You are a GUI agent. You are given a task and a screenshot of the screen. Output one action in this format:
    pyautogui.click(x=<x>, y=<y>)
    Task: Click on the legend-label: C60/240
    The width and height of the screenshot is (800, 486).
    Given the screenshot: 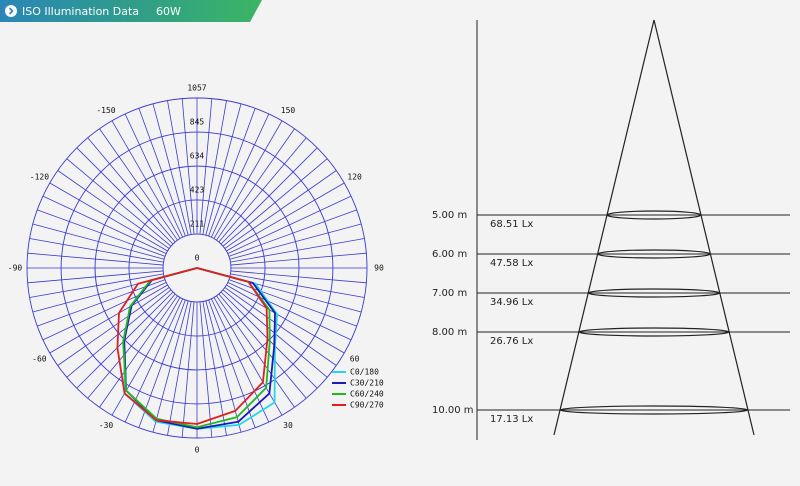 What is the action you would take?
    pyautogui.click(x=367, y=394)
    